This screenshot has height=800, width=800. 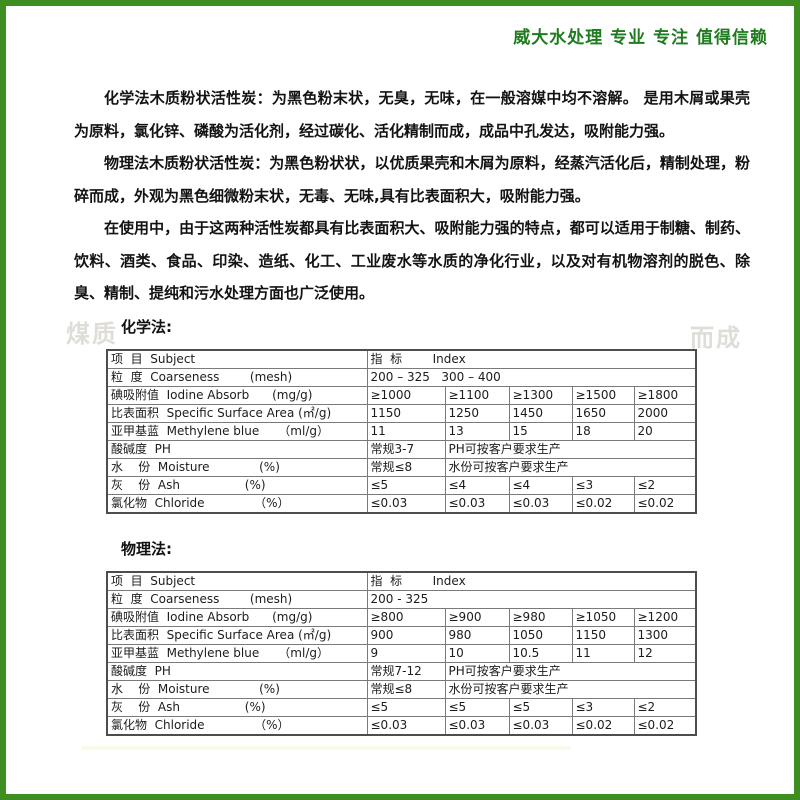 I want to click on brand-slogan: 威大水处理 专业 专注 值得信赖, so click(x=640, y=38).